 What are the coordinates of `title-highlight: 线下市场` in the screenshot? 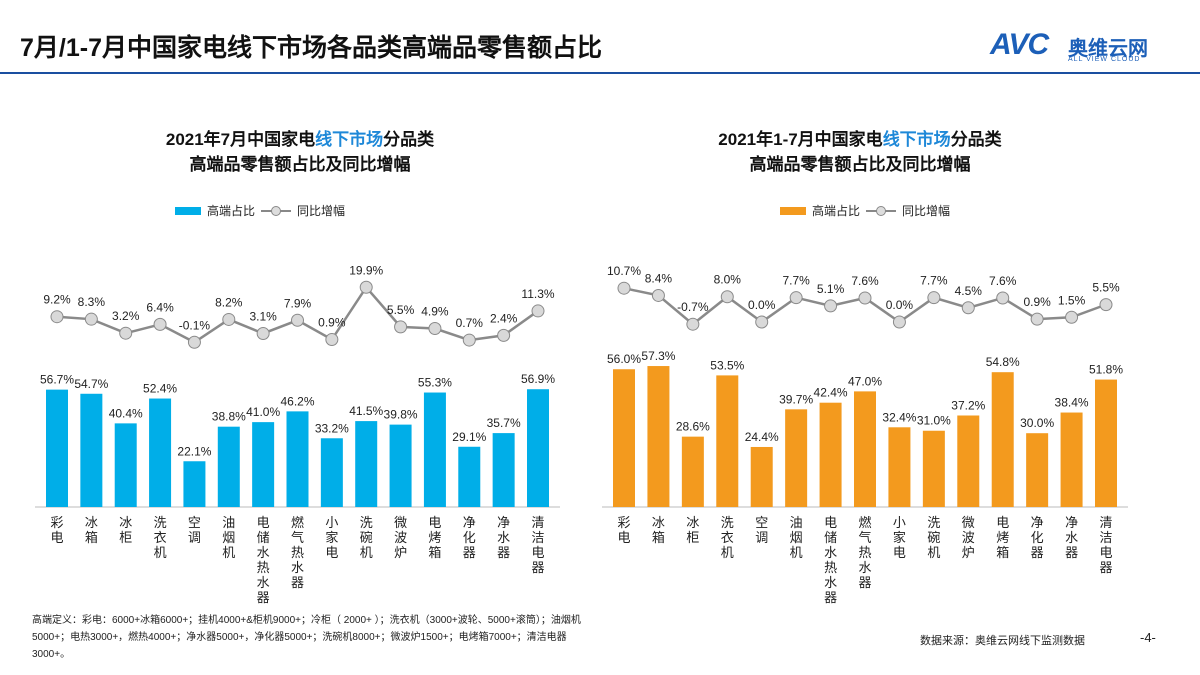 It's located at (349, 139).